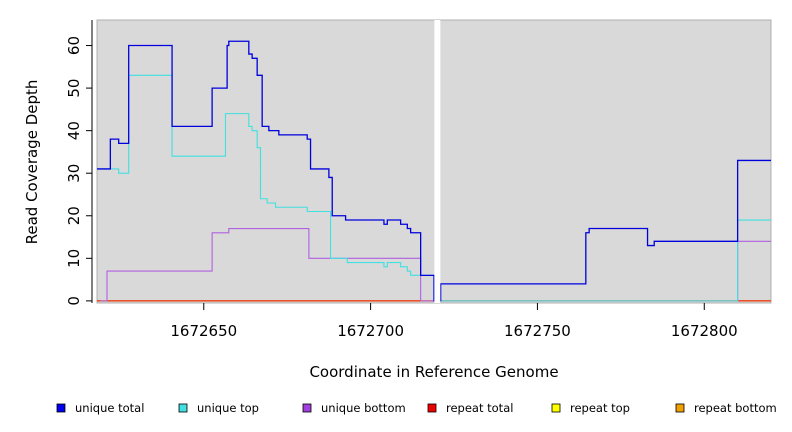 Image resolution: width=792 pixels, height=432 pixels. Describe the element at coordinates (74, 258) in the screenshot. I see `y-tick-label: 10` at that location.